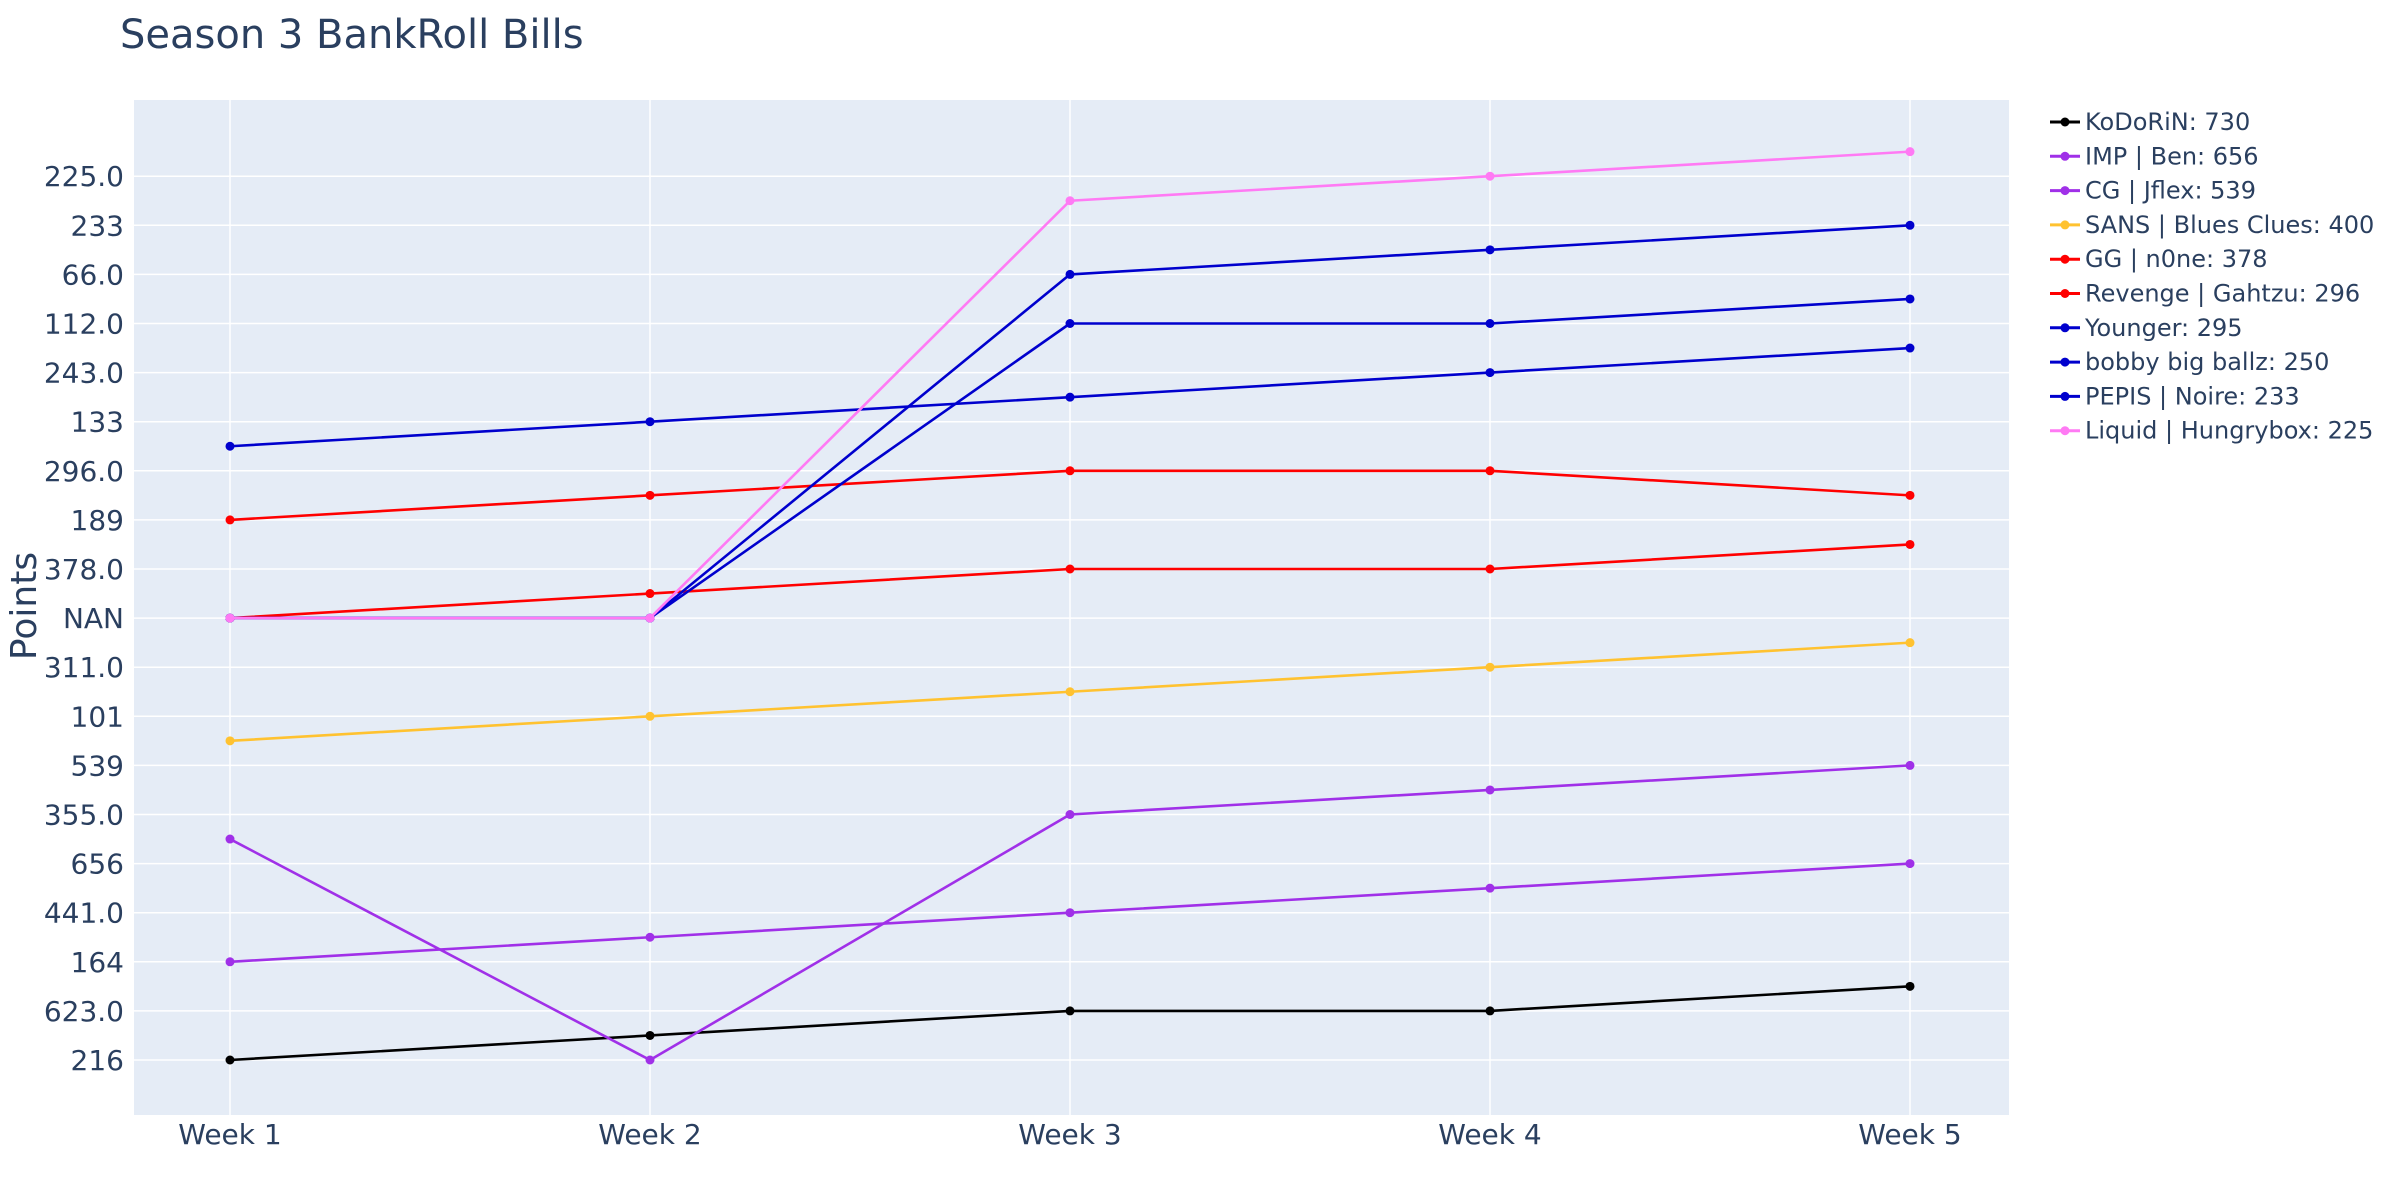  What do you see at coordinates (97, 225) in the screenshot?
I see `y-tick-label: 233` at bounding box center [97, 225].